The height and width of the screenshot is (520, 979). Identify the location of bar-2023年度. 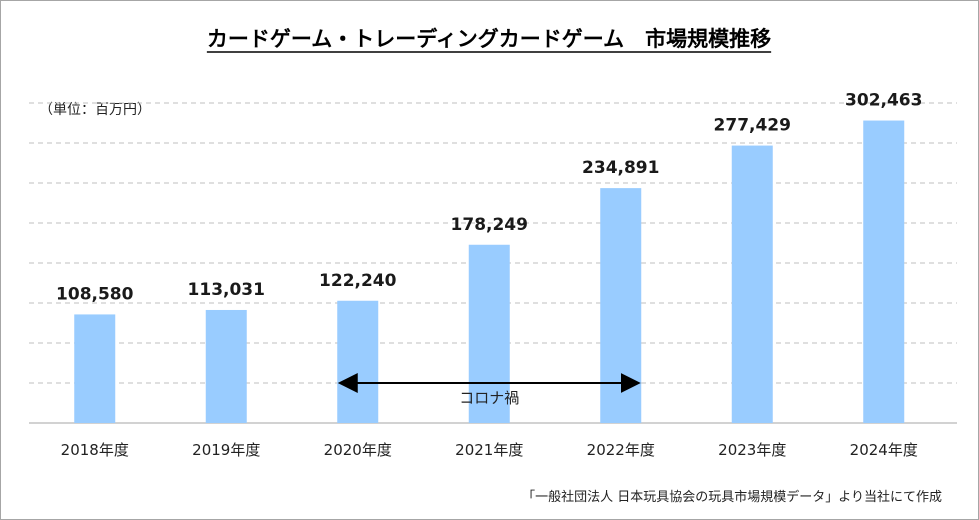
(752, 284).